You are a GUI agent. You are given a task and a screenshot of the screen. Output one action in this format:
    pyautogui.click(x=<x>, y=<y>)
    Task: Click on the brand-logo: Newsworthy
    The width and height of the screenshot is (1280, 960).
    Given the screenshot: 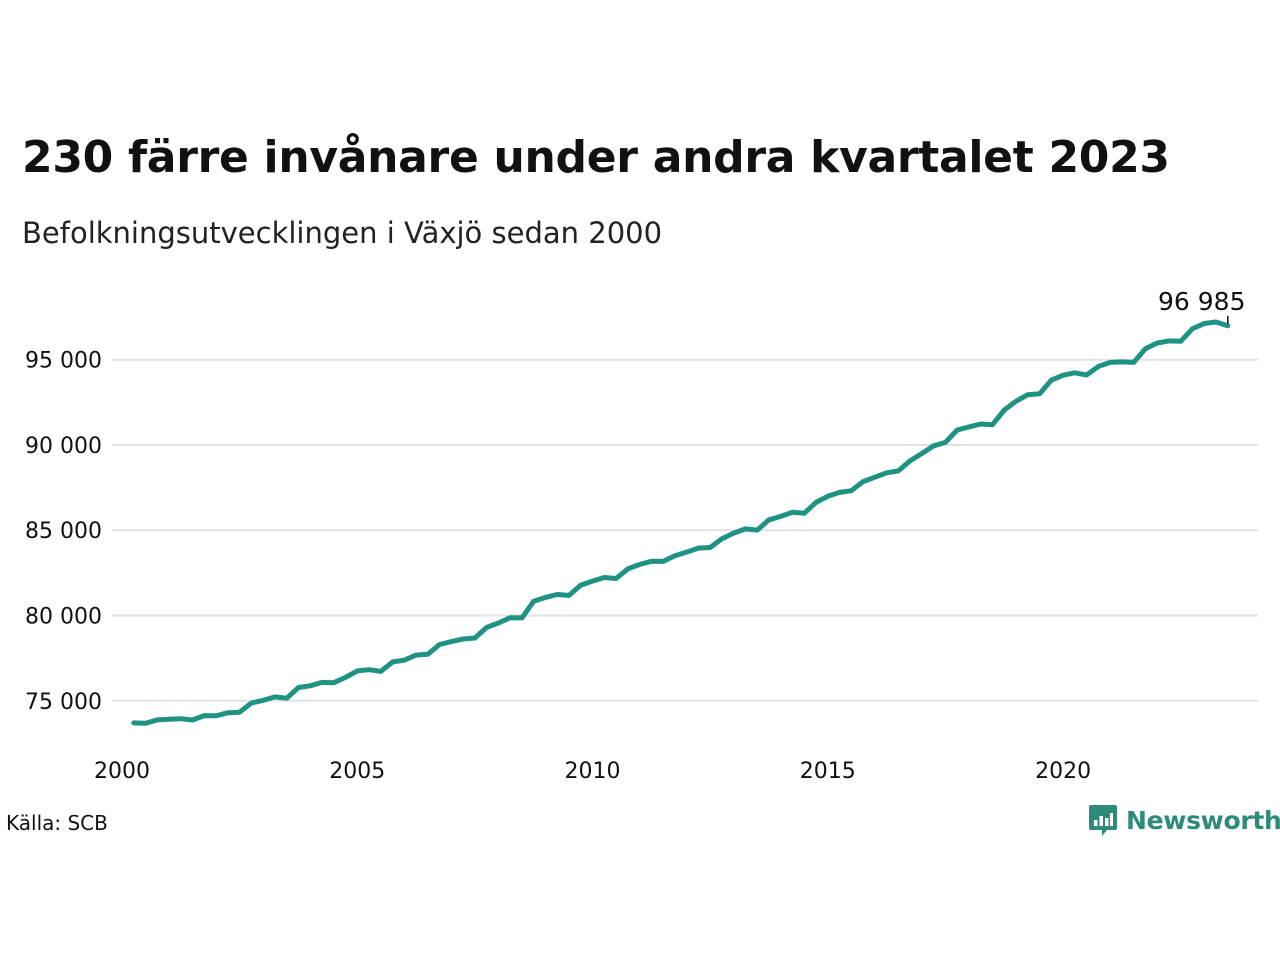 What is the action you would take?
    pyautogui.click(x=1184, y=820)
    